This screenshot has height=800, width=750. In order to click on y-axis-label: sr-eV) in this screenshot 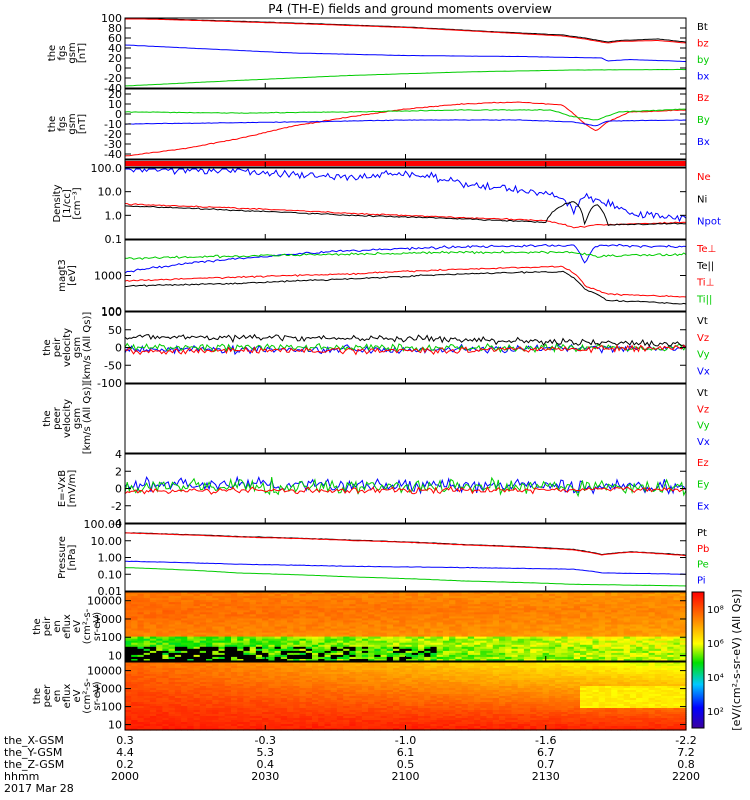, I will do `click(97, 626)`.